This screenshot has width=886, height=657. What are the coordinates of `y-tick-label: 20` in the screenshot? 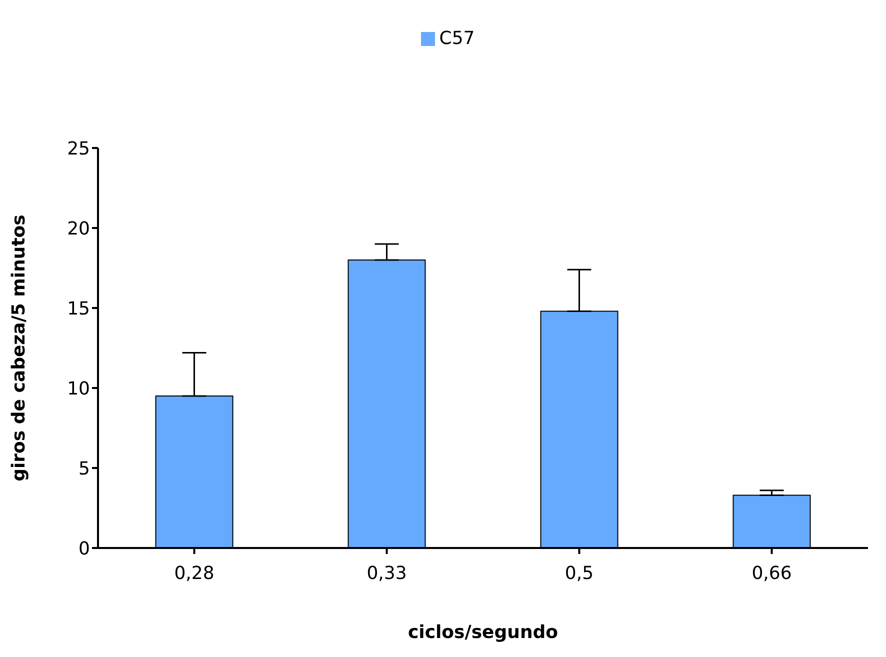 It's located at (78, 229).